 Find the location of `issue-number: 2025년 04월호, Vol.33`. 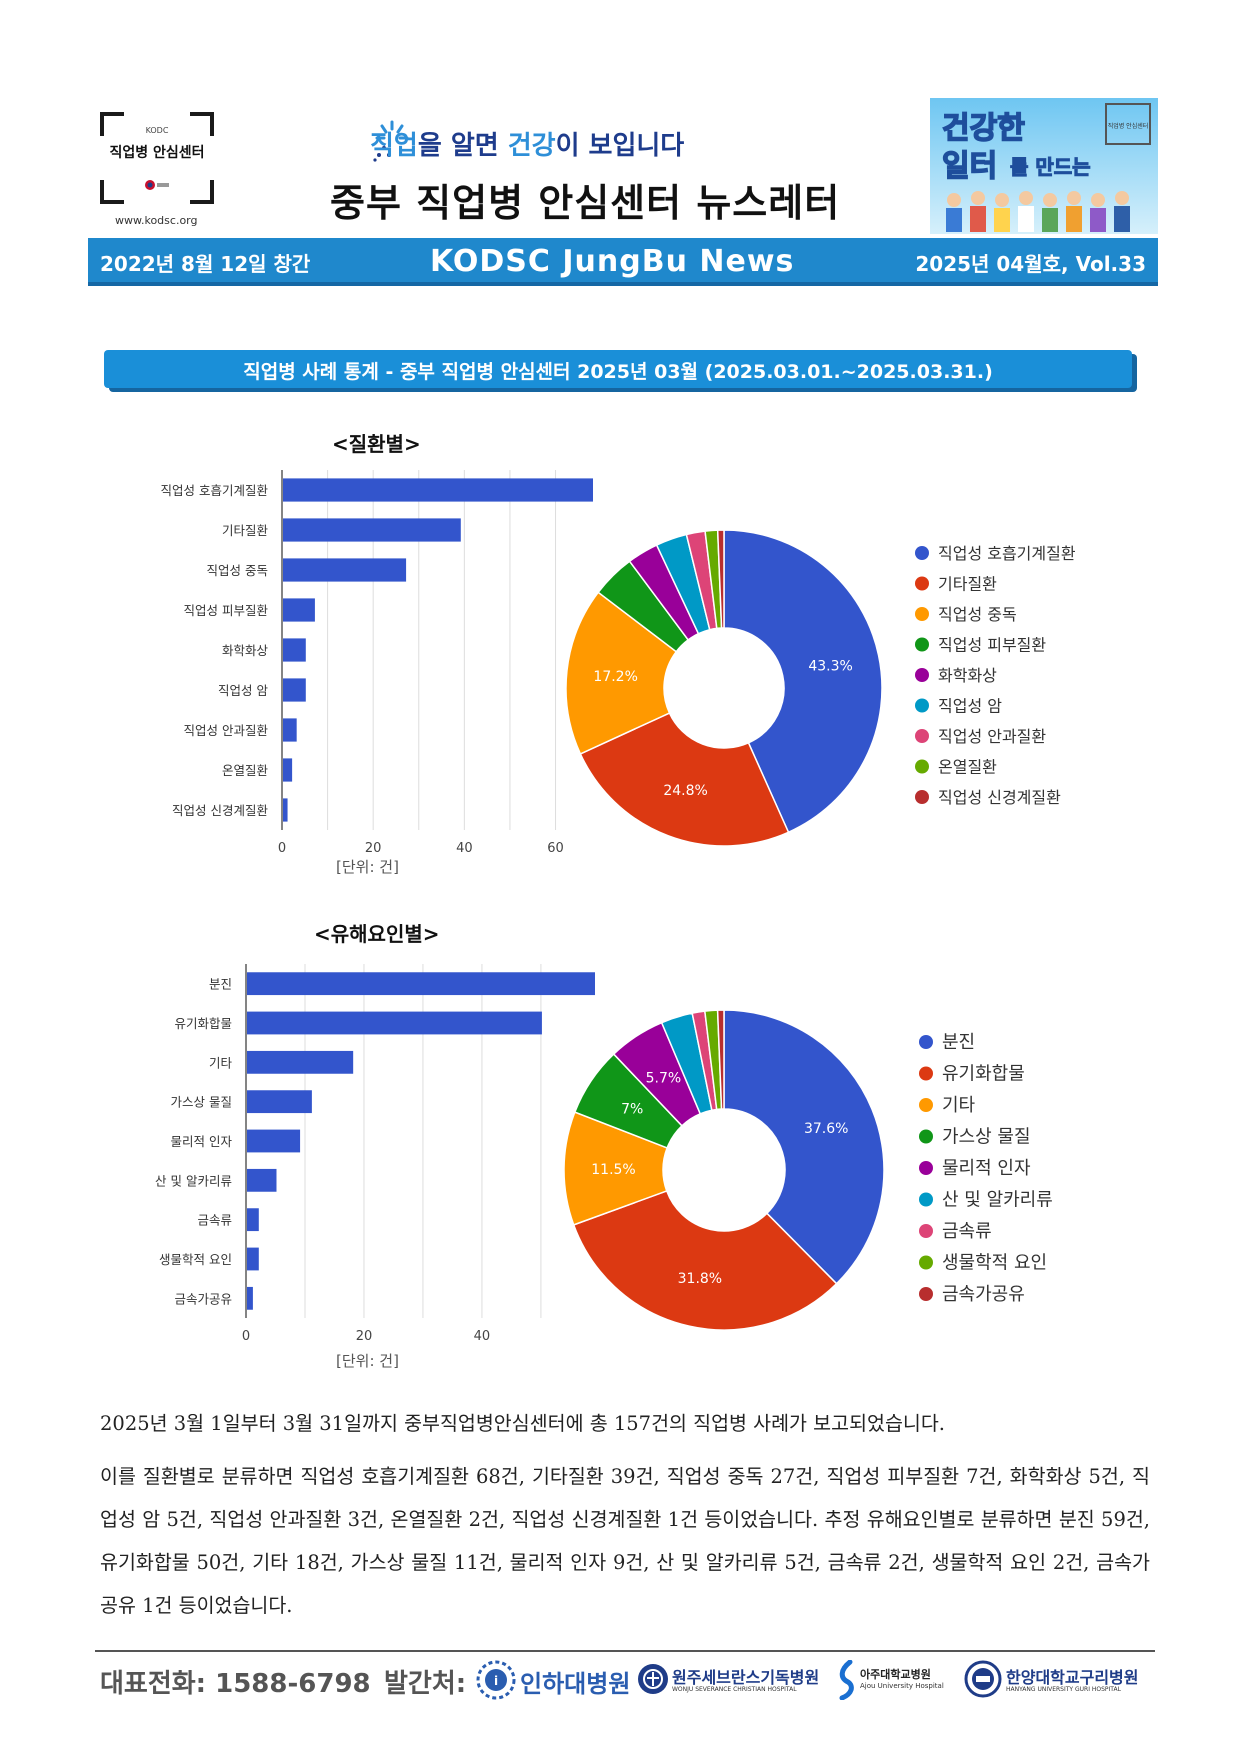

issue-number: 2025년 04월호, Vol.33 is located at coordinates (1030, 264).